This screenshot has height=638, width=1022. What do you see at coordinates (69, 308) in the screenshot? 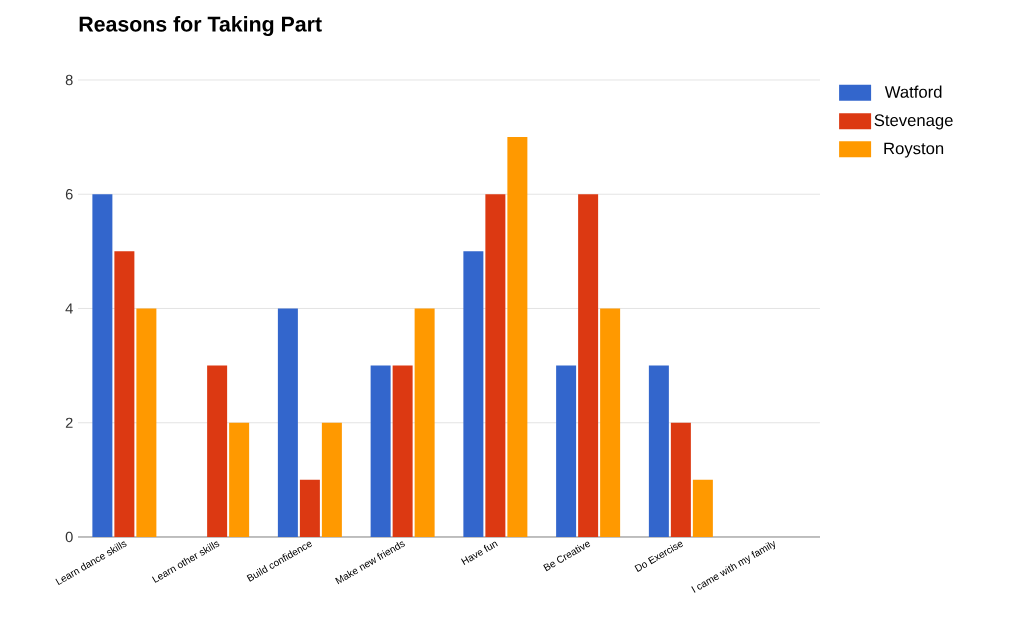
I see `y-tick-label: 4` at bounding box center [69, 308].